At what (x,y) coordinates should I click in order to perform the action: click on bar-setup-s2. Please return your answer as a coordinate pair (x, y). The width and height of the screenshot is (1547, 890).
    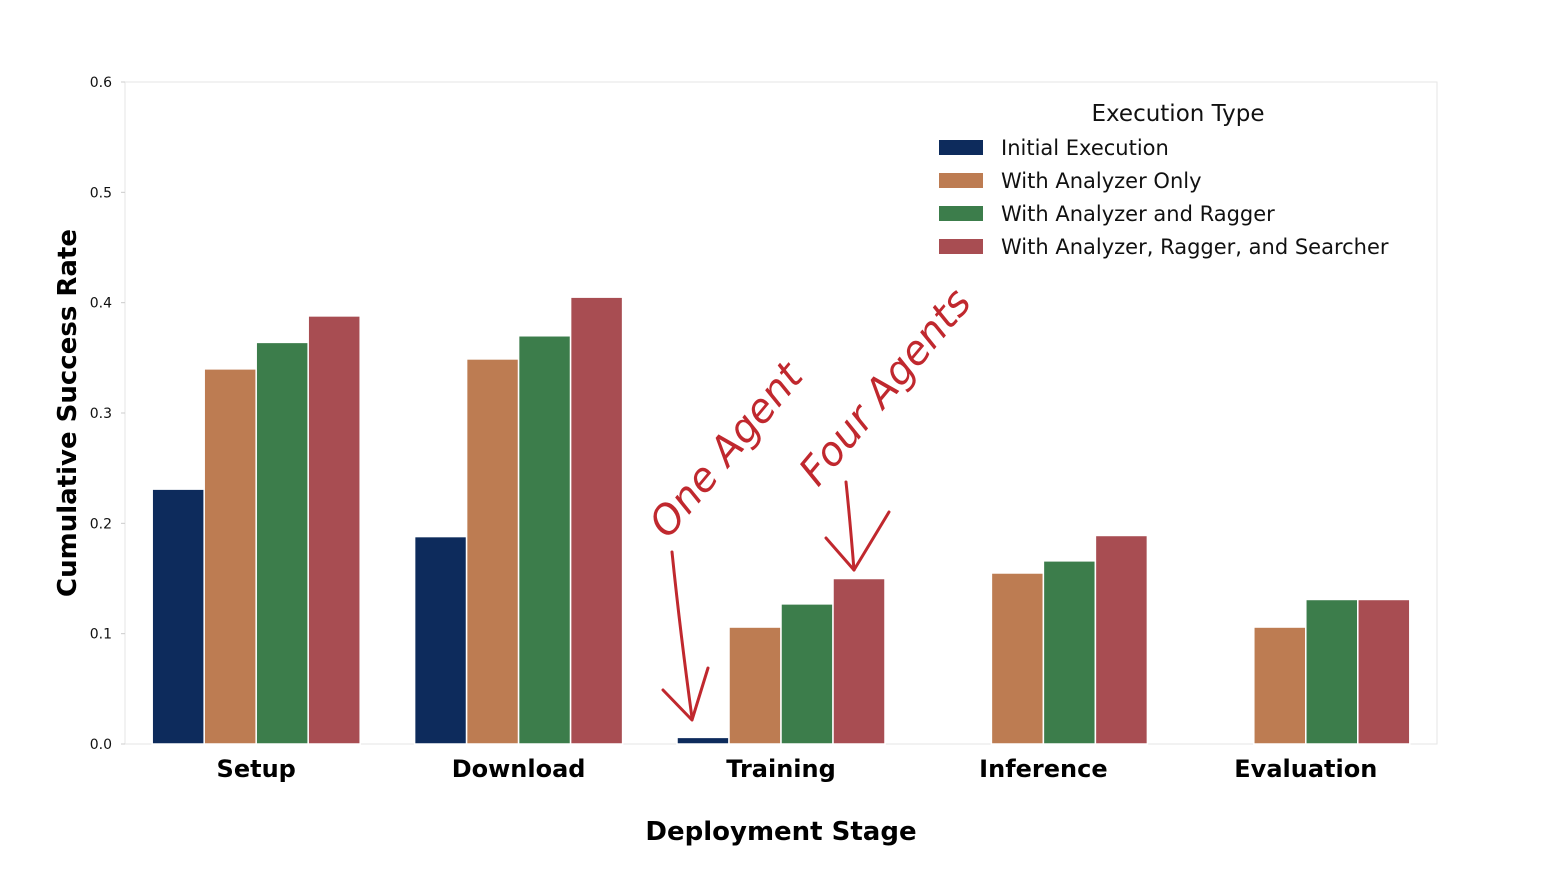
    Looking at the image, I should click on (282, 543).